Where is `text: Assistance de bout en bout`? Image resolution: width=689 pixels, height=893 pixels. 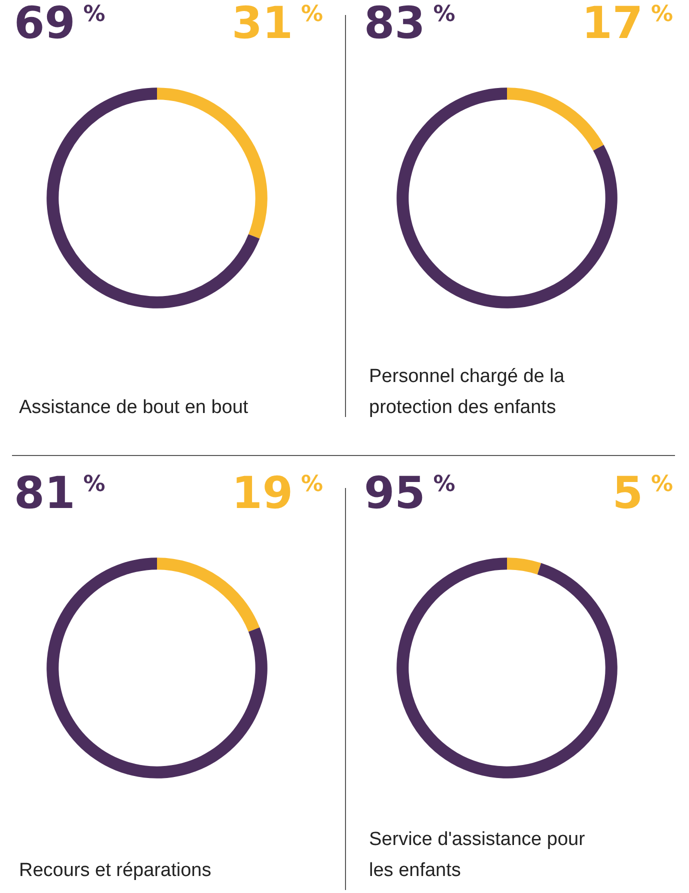
text: Assistance de bout en bout is located at coordinates (134, 407).